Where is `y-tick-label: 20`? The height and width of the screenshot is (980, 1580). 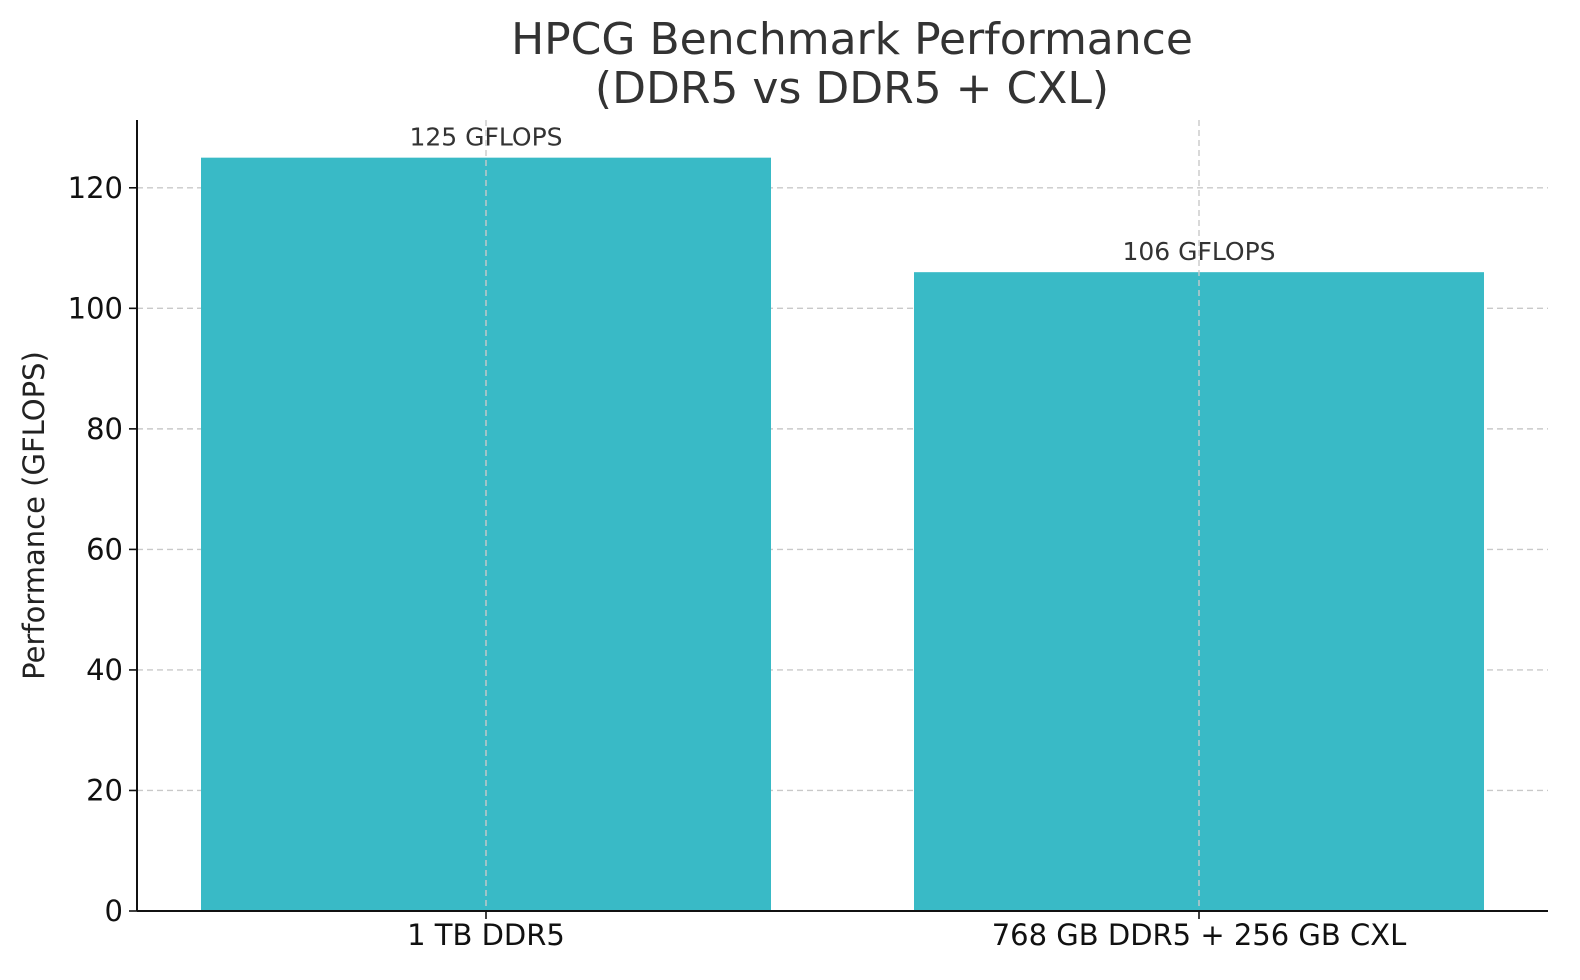
y-tick-label: 20 is located at coordinates (104, 790).